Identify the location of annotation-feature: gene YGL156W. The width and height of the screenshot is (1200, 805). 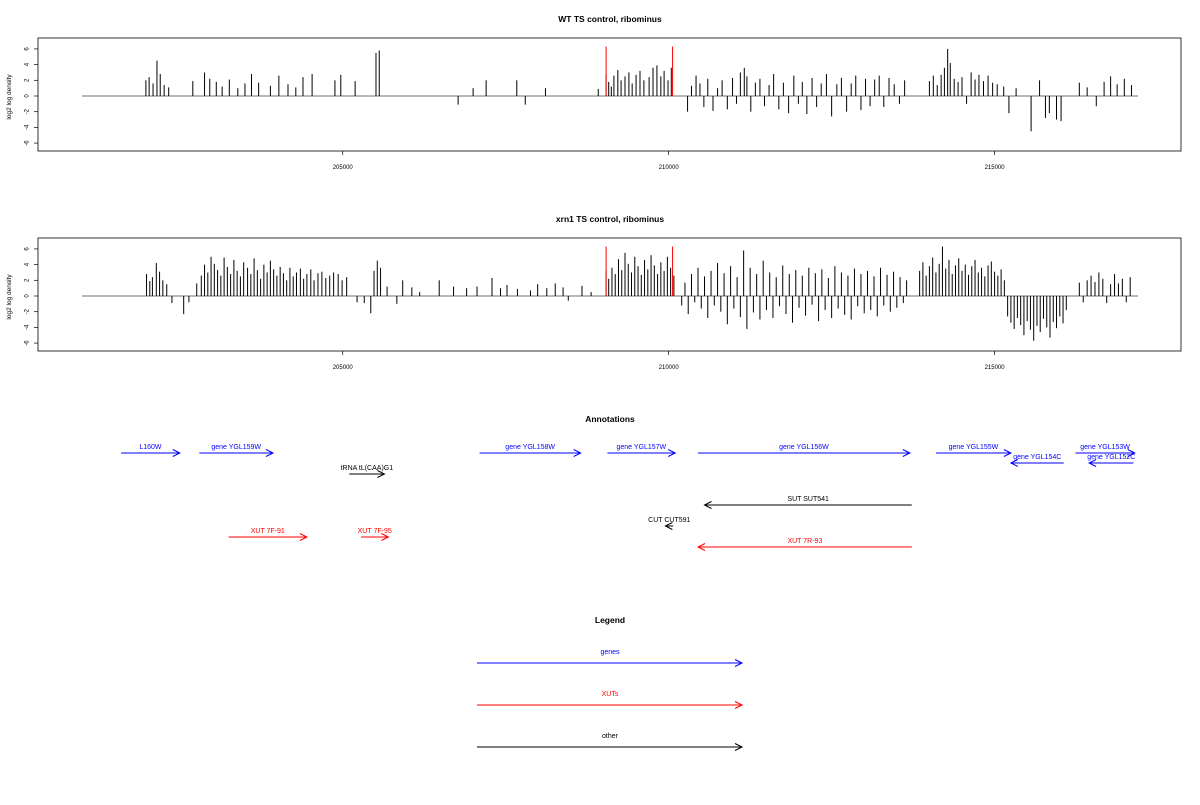
(804, 450).